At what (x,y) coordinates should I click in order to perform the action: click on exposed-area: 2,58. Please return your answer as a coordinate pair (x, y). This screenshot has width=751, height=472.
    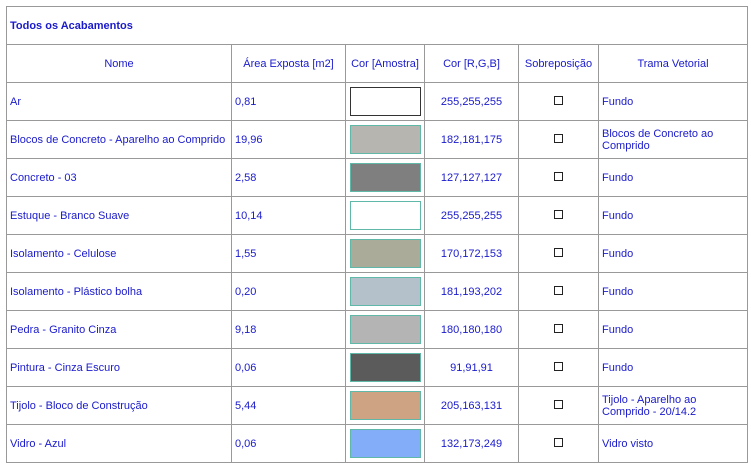
    Looking at the image, I should click on (288, 177).